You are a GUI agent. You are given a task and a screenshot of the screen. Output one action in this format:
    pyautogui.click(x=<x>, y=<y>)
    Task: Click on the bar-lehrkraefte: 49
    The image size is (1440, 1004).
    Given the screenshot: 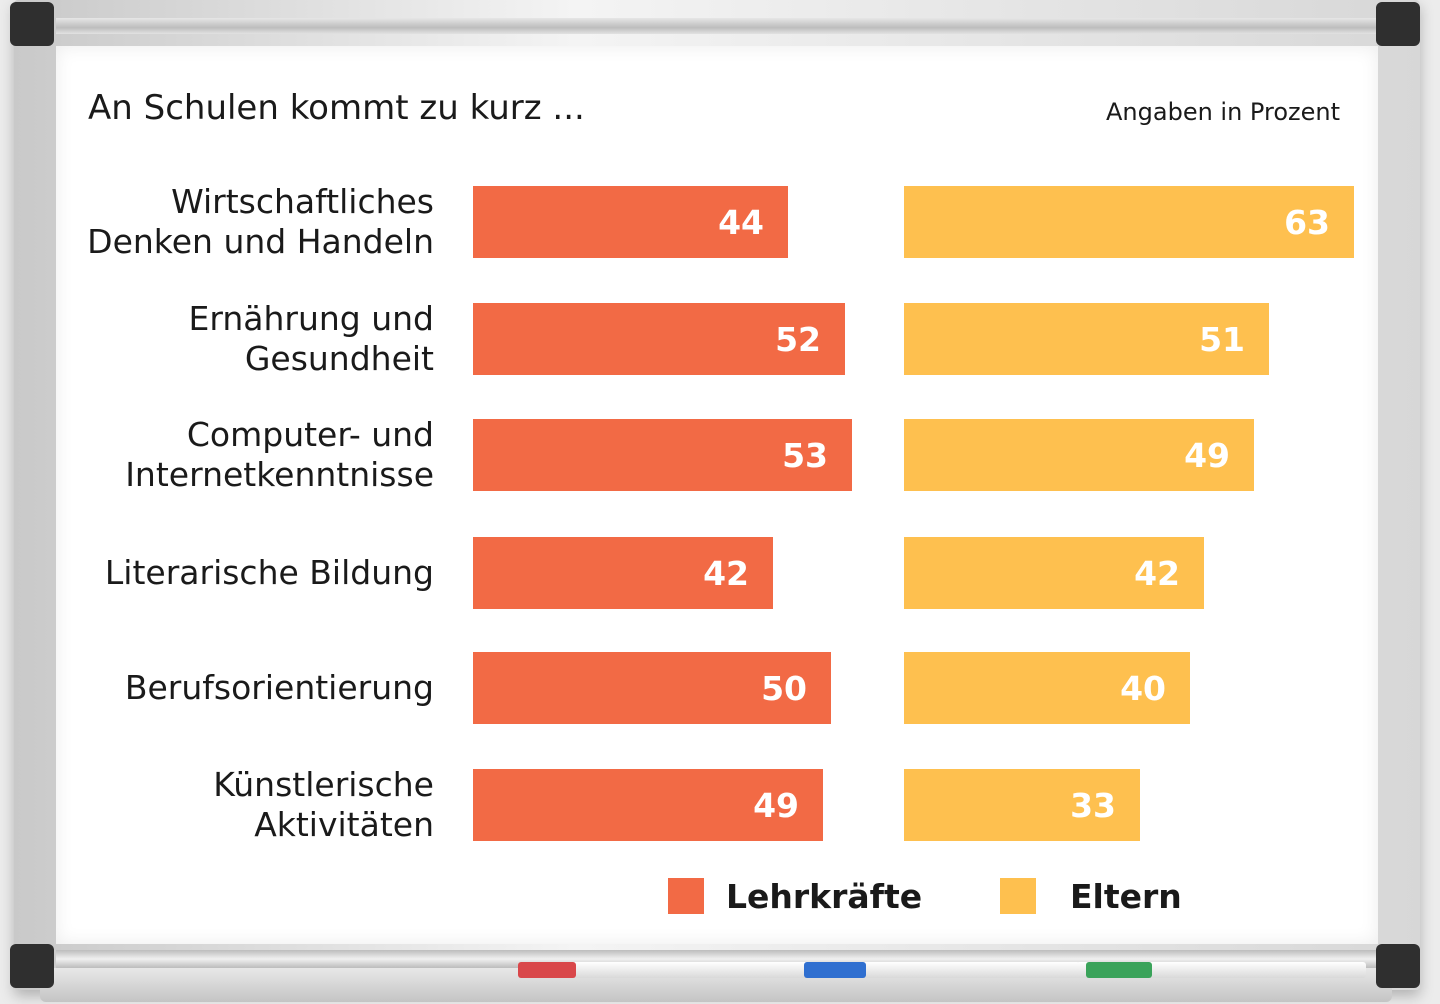 What is the action you would take?
    pyautogui.click(x=648, y=805)
    